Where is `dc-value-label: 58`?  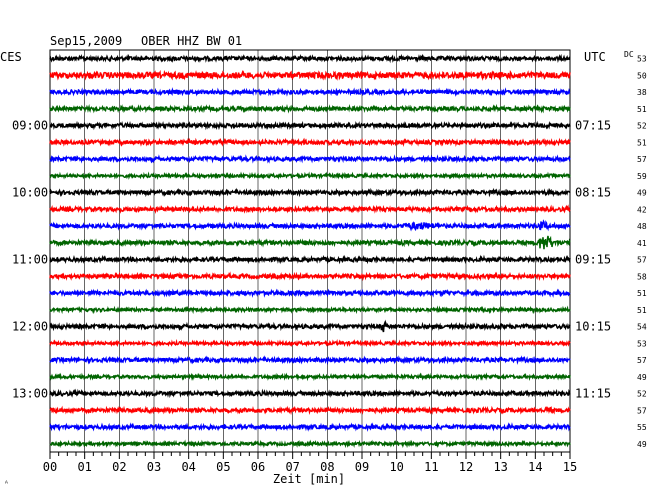
dc-value-label: 58 is located at coordinates (642, 276).